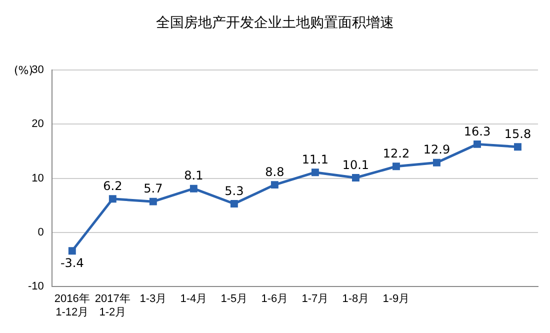 The width and height of the screenshot is (550, 333). Describe the element at coordinates (356, 299) in the screenshot. I see `x-tick-label: 1-8月` at that location.